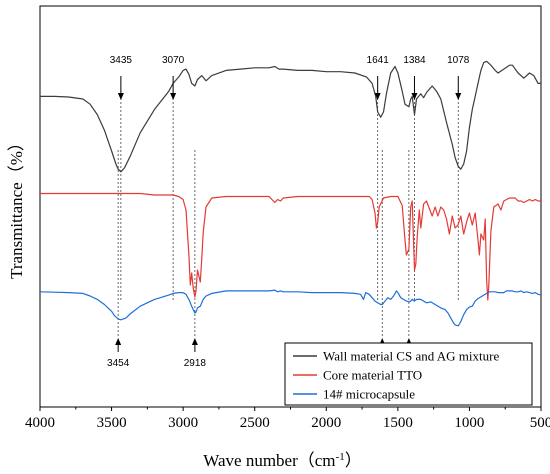 This screenshot has height=474, width=550. Describe the element at coordinates (183, 423) in the screenshot. I see `x-tick-label: 3000` at that location.